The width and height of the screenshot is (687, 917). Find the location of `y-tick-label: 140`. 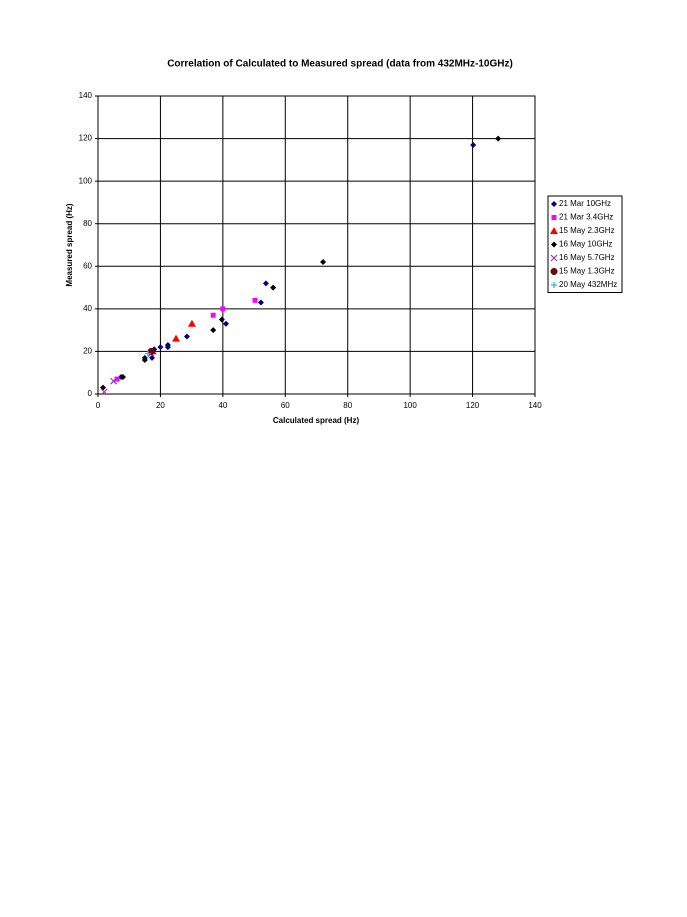

y-tick-label: 140 is located at coordinates (86, 95).